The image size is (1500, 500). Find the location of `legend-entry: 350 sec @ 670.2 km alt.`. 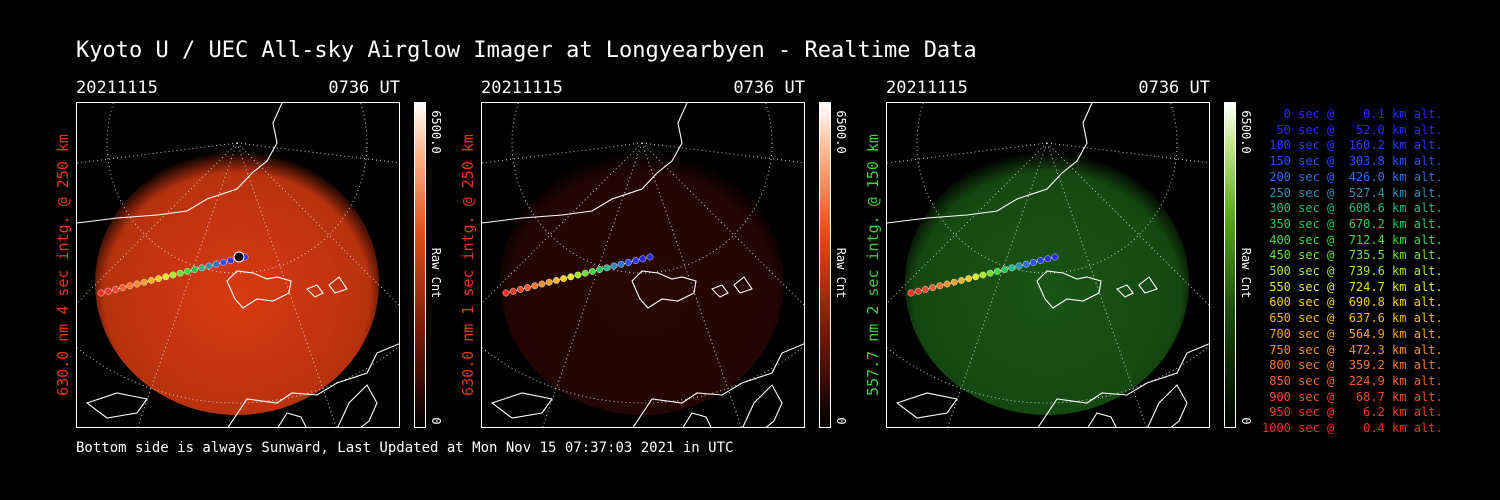

legend-entry: 350 sec @ 670.2 km alt. is located at coordinates (1352, 223).